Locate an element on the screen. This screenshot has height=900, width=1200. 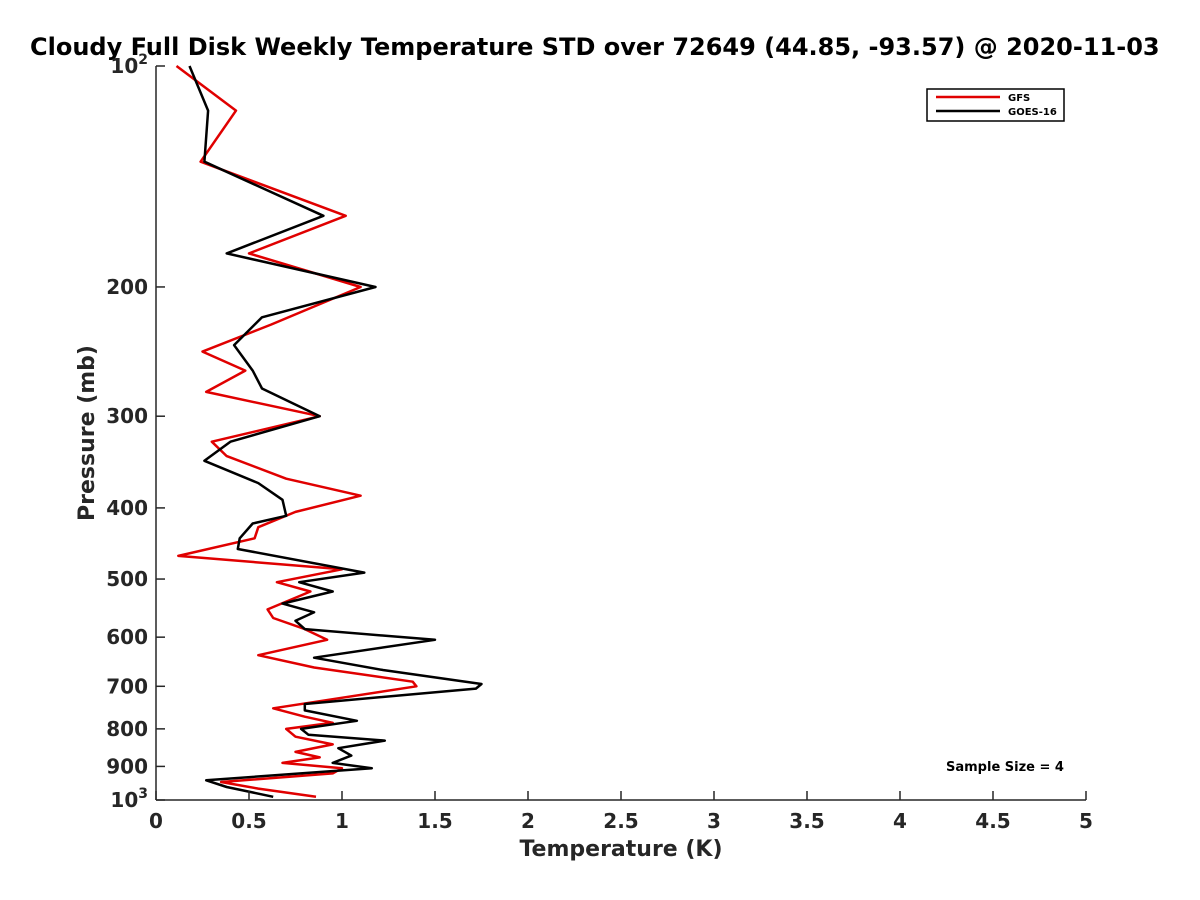
x-tick-label: 3.5 is located at coordinates (806, 821).